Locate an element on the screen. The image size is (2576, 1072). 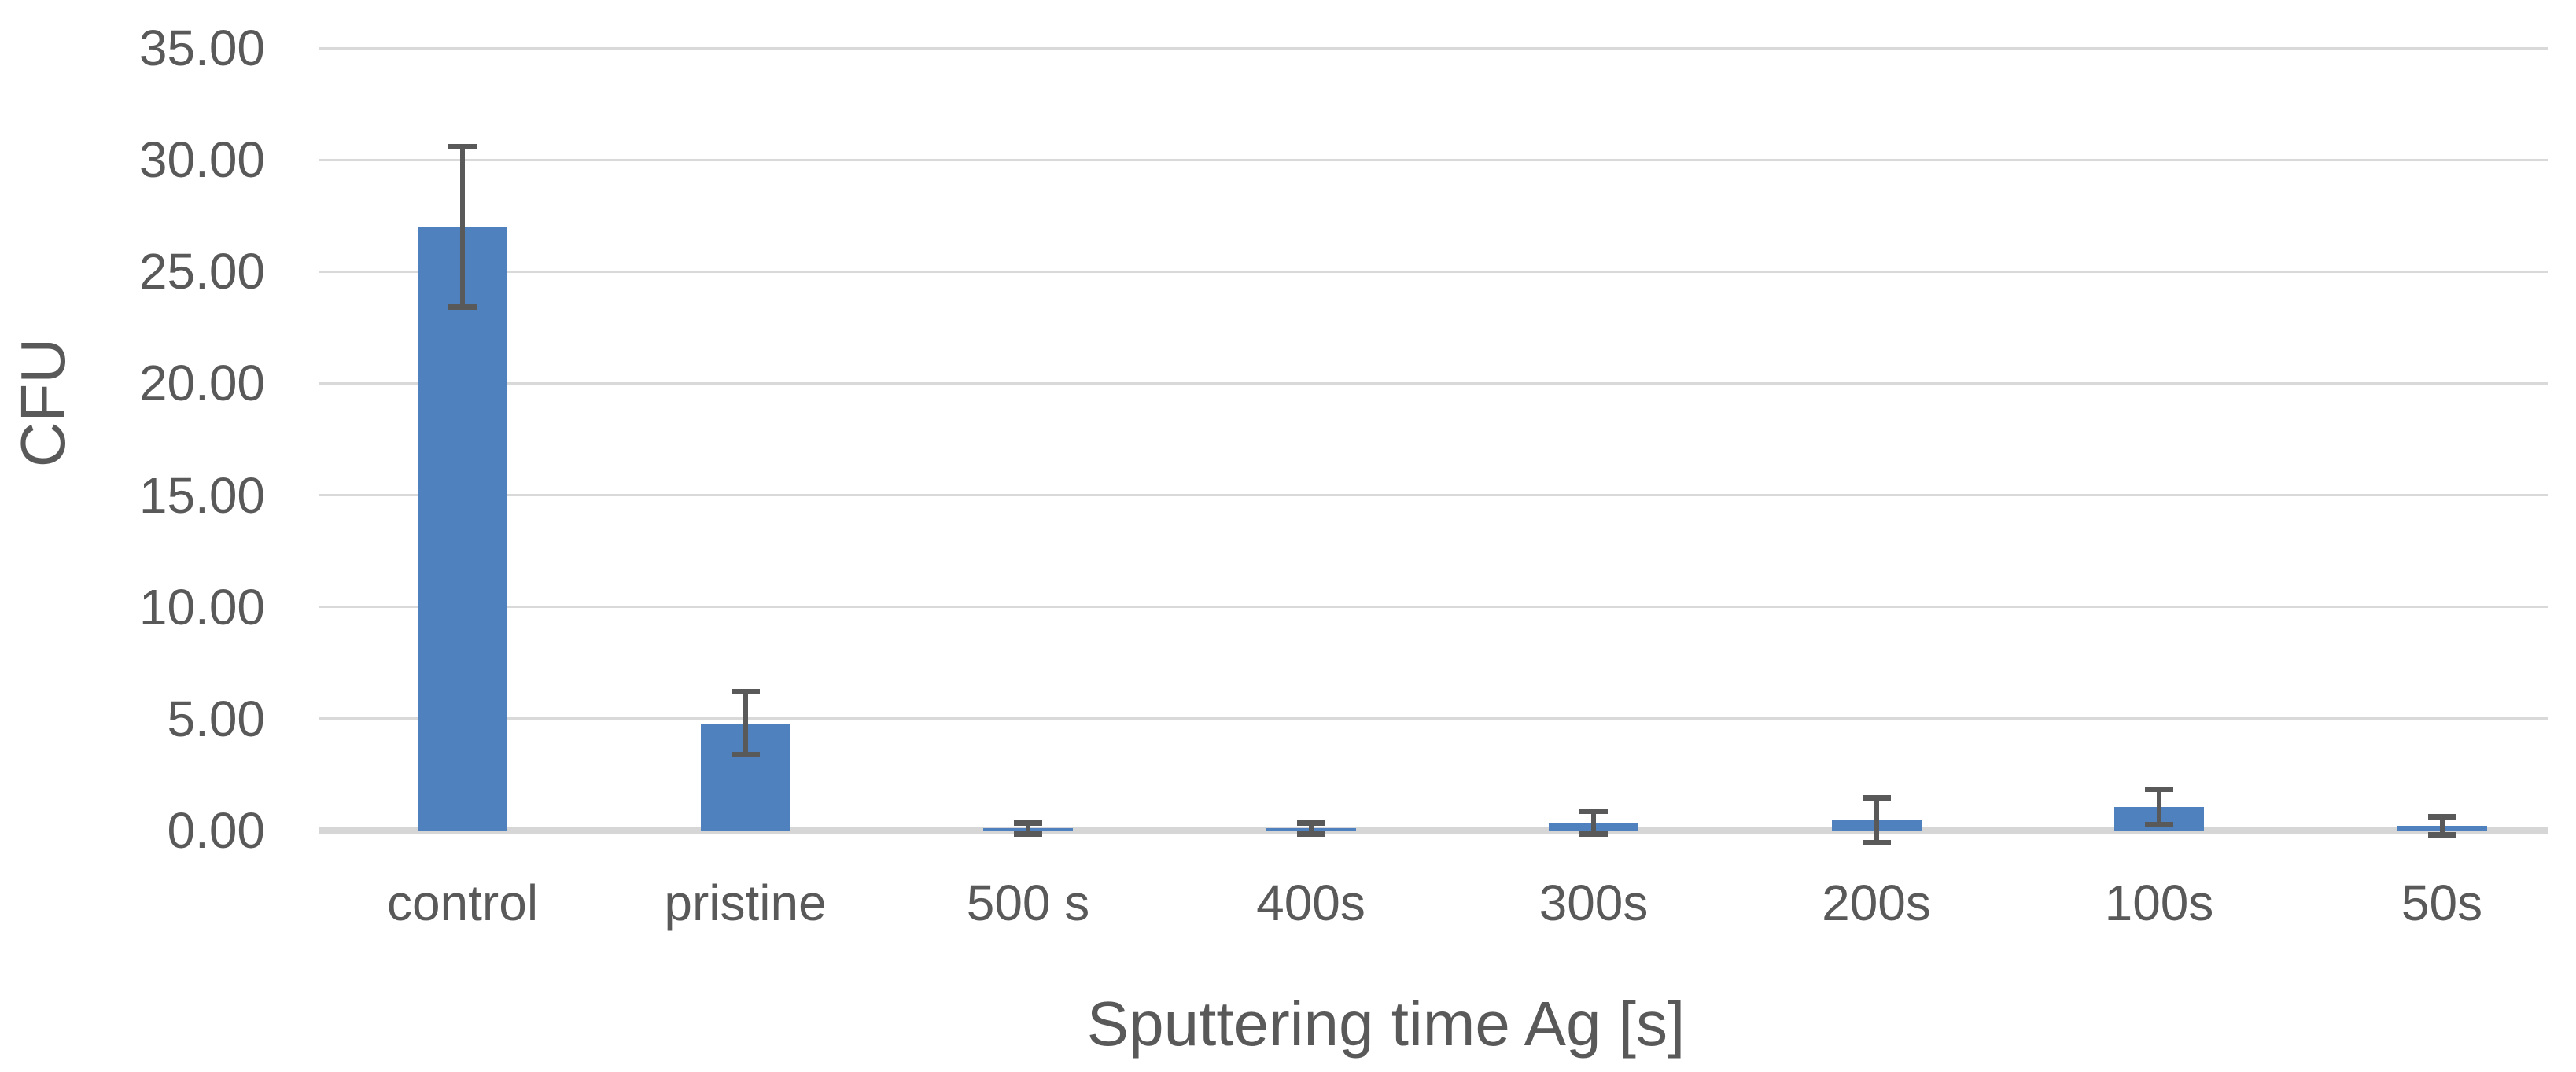
x-tick-label: control is located at coordinates (462, 903).